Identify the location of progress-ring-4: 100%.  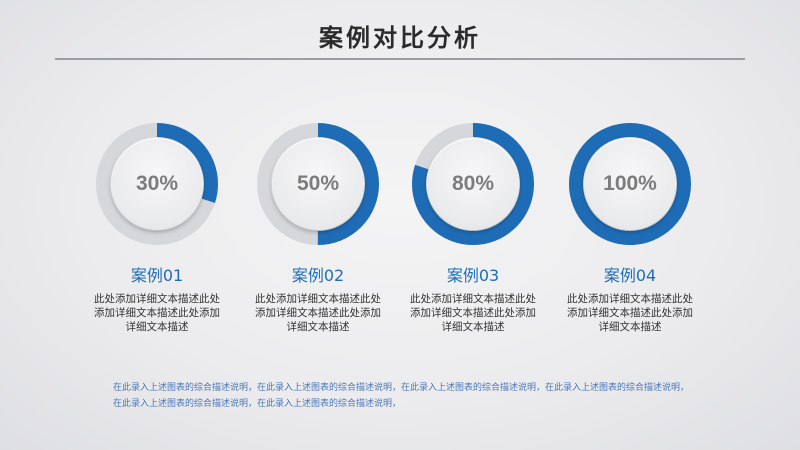
(630, 184).